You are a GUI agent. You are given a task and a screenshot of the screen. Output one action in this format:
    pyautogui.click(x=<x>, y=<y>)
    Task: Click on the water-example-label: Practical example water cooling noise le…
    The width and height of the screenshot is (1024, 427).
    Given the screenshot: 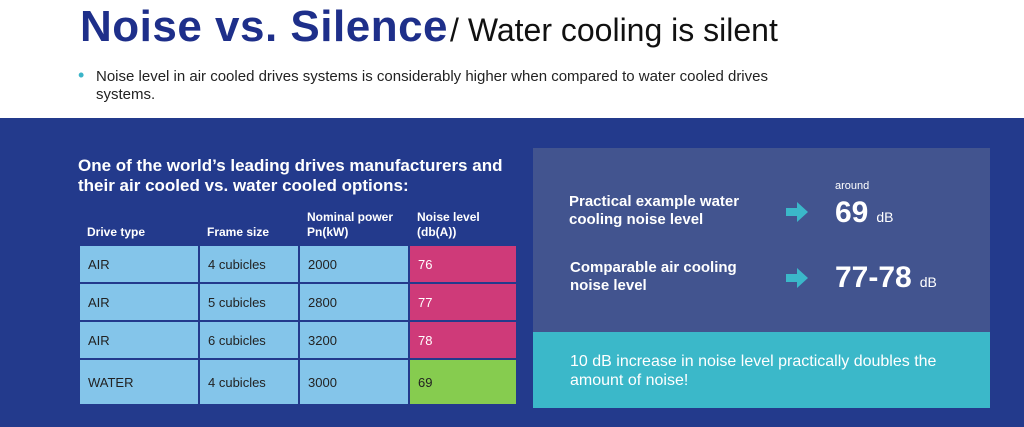 What is the action you would take?
    pyautogui.click(x=654, y=210)
    